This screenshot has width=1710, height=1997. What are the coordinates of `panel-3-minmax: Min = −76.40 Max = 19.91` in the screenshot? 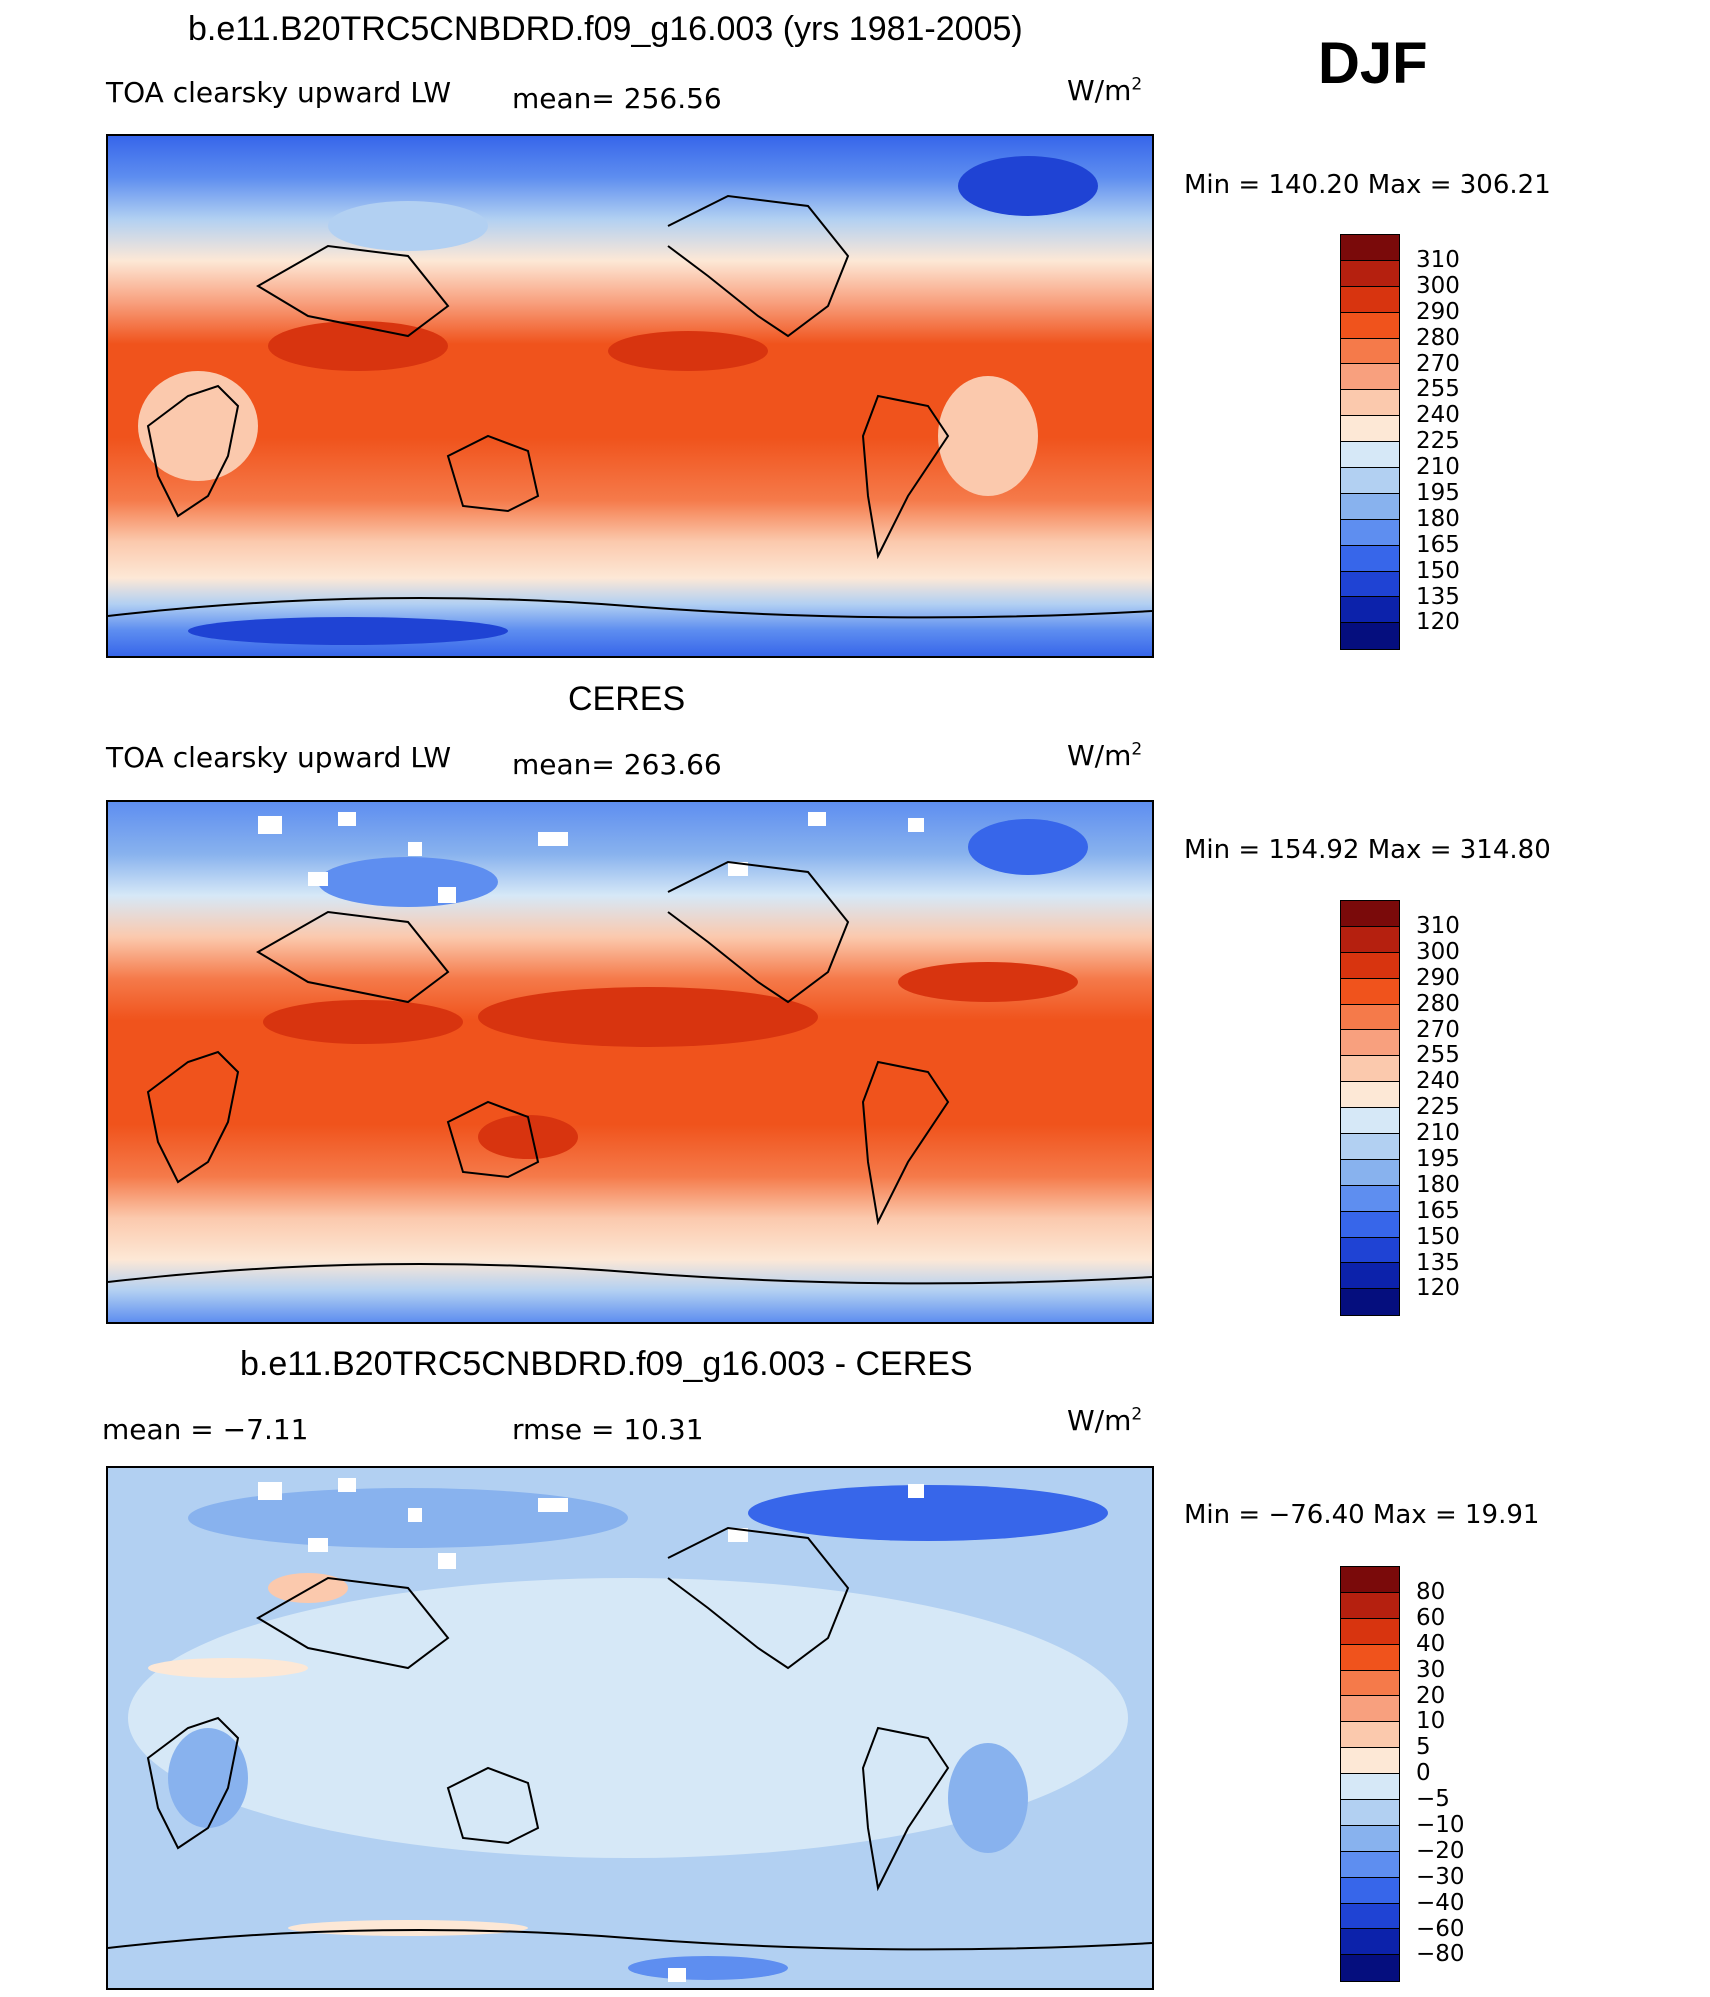 It's located at (1362, 1515).